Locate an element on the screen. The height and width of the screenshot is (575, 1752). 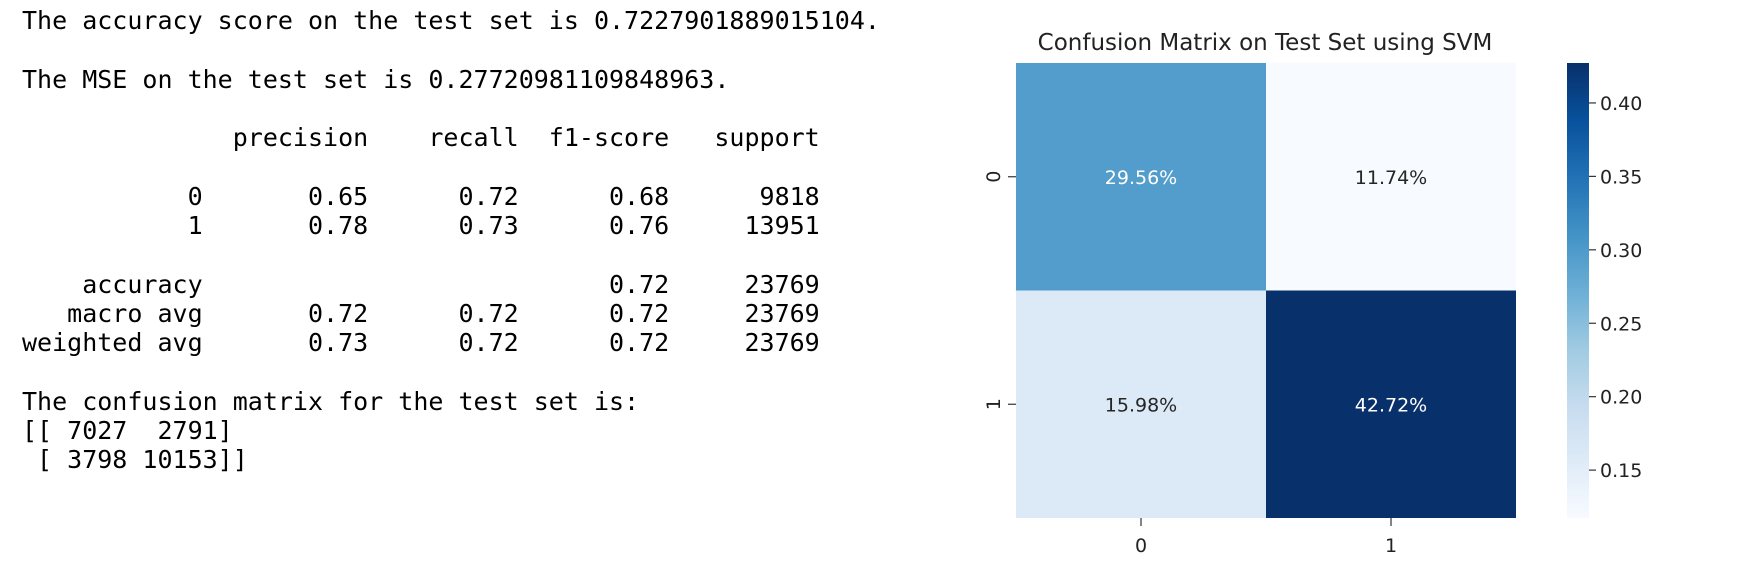
colorbar is located at coordinates (1578, 290).